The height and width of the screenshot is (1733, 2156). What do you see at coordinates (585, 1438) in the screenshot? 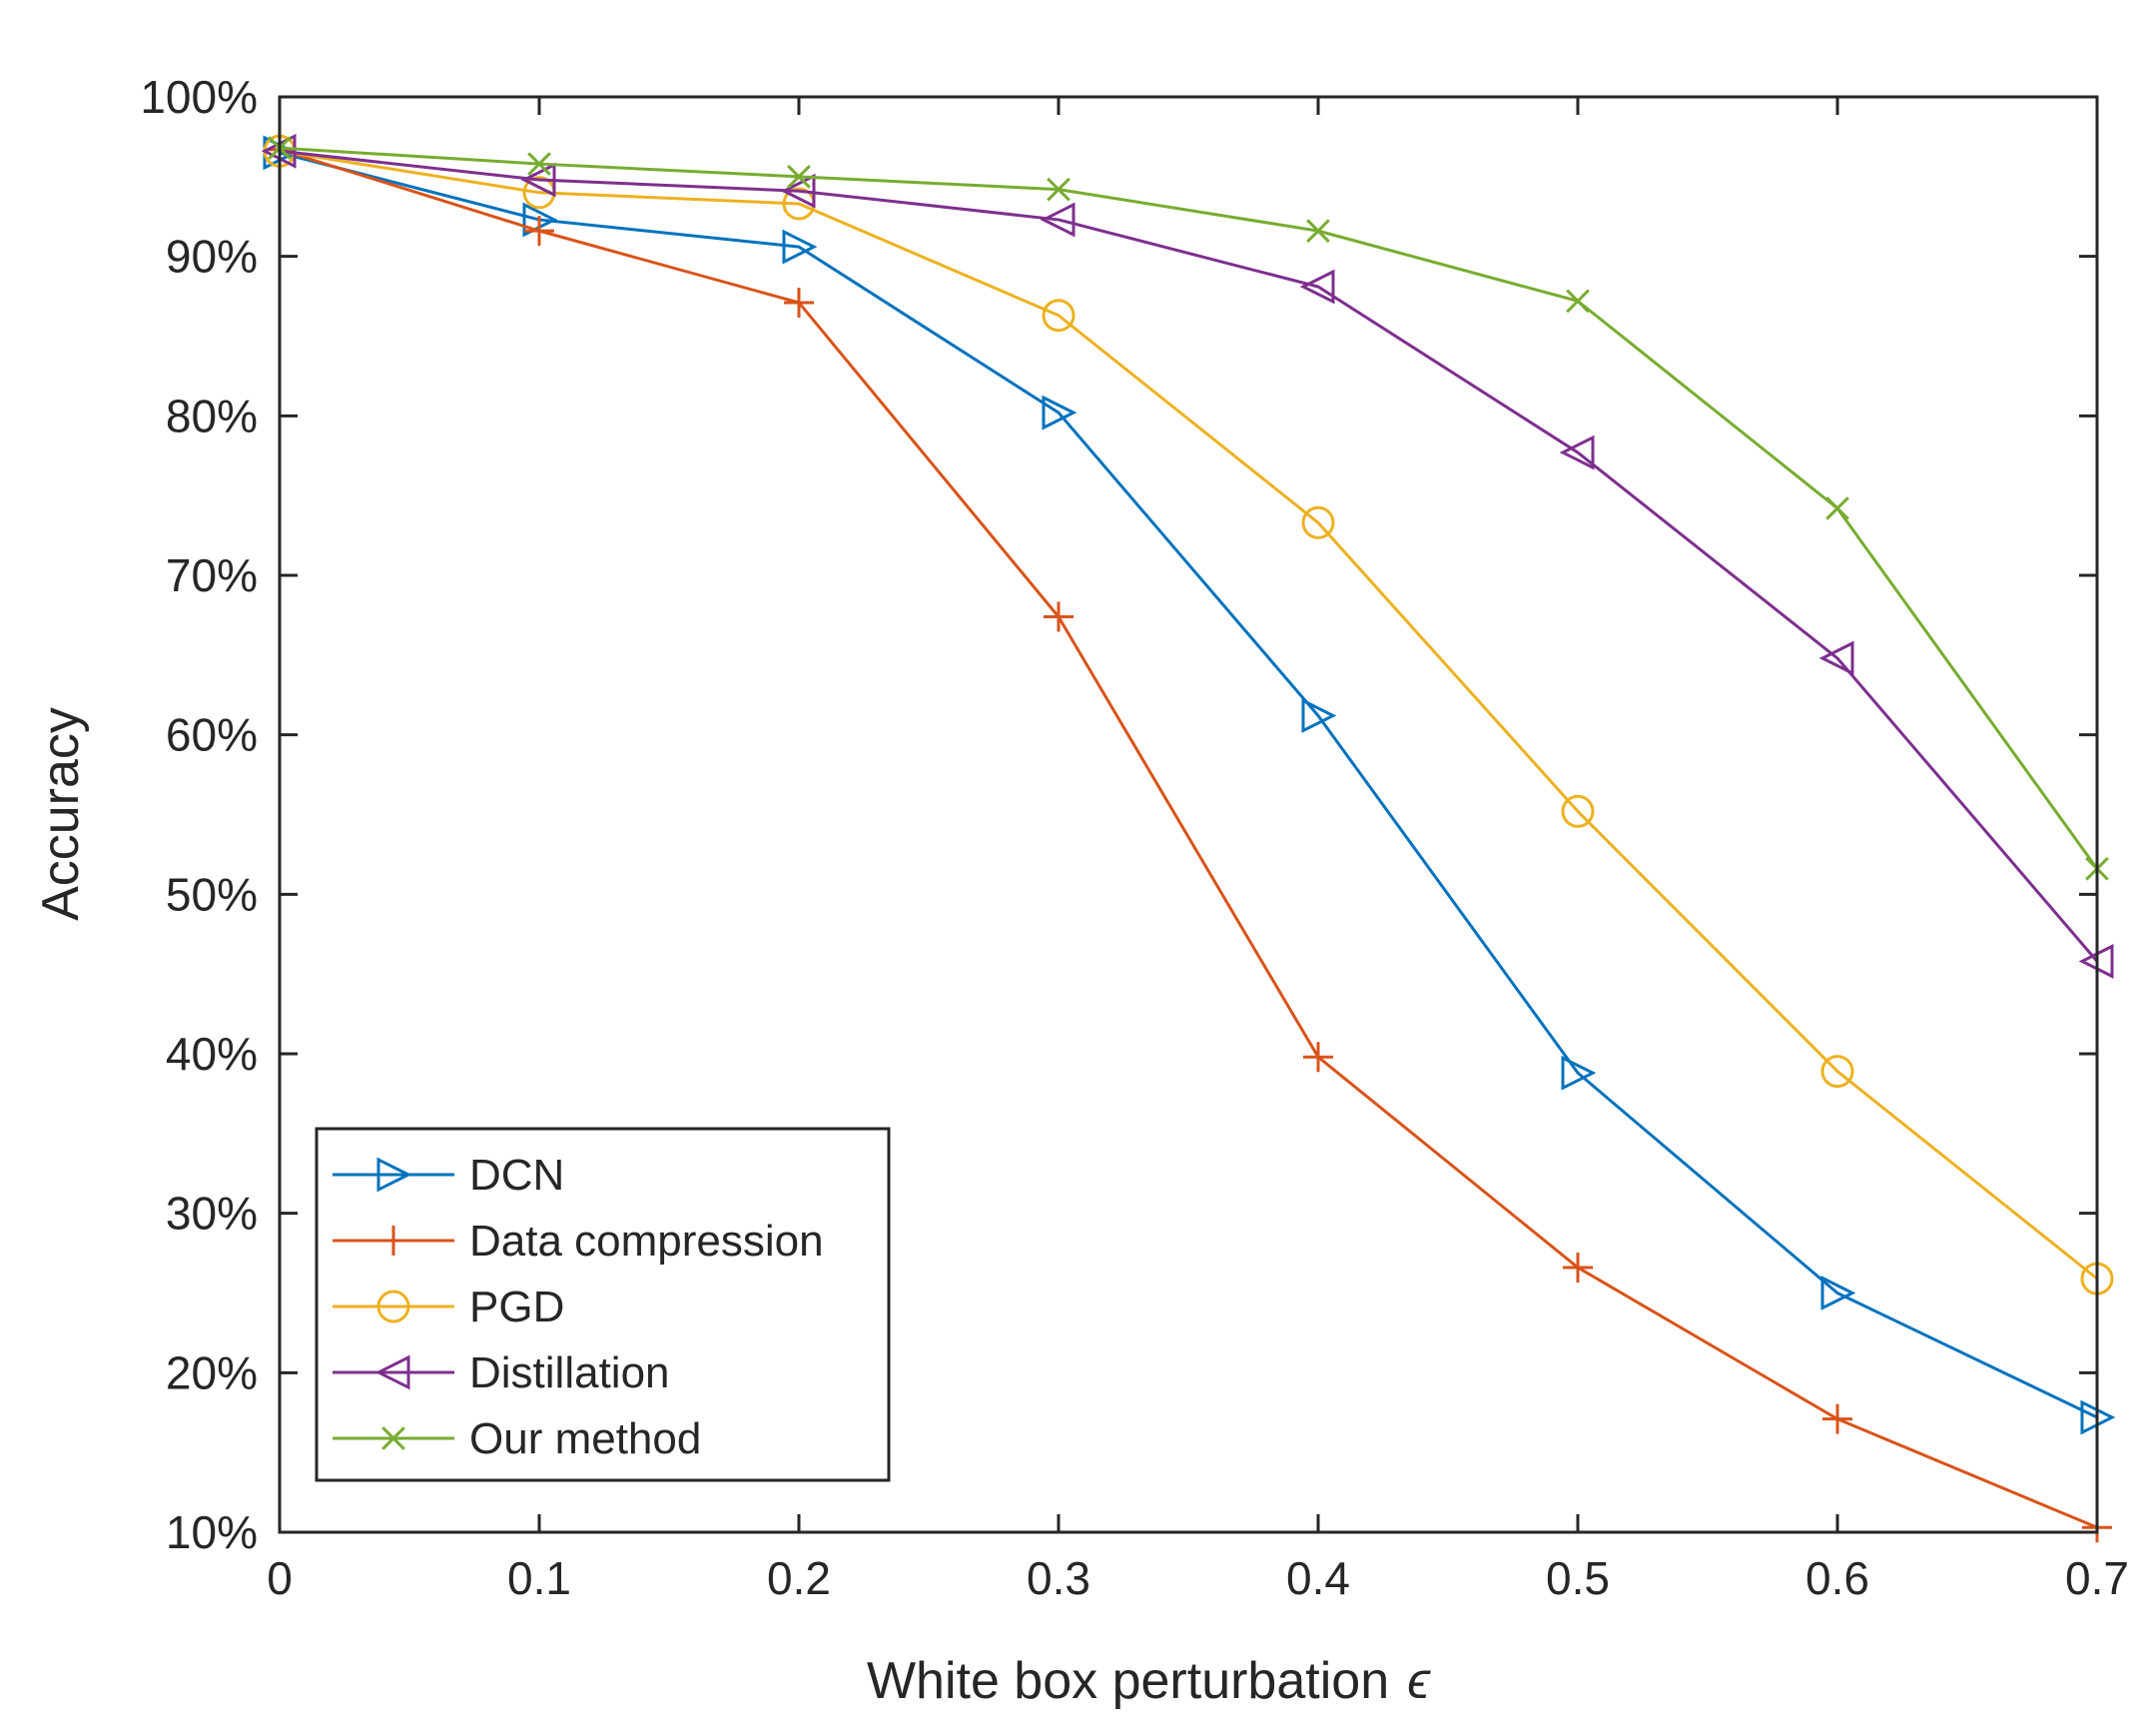
I see `legend-label: Our method` at bounding box center [585, 1438].